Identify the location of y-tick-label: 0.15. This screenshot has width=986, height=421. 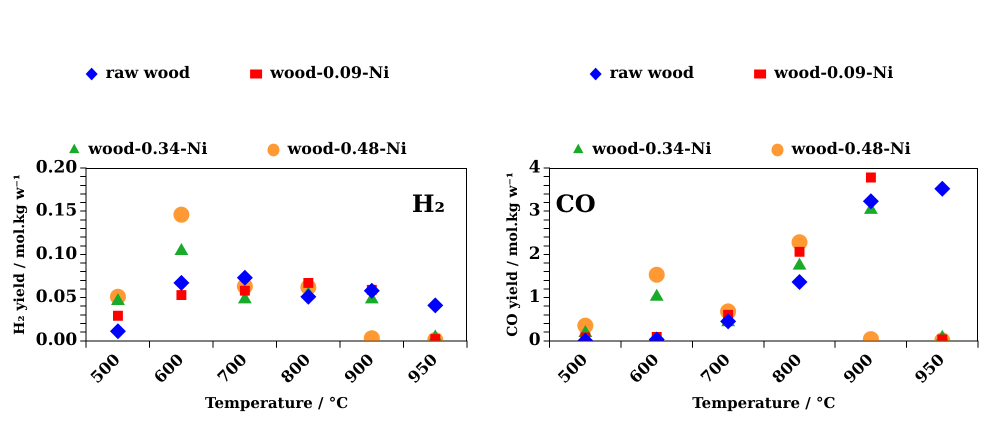
(57, 210).